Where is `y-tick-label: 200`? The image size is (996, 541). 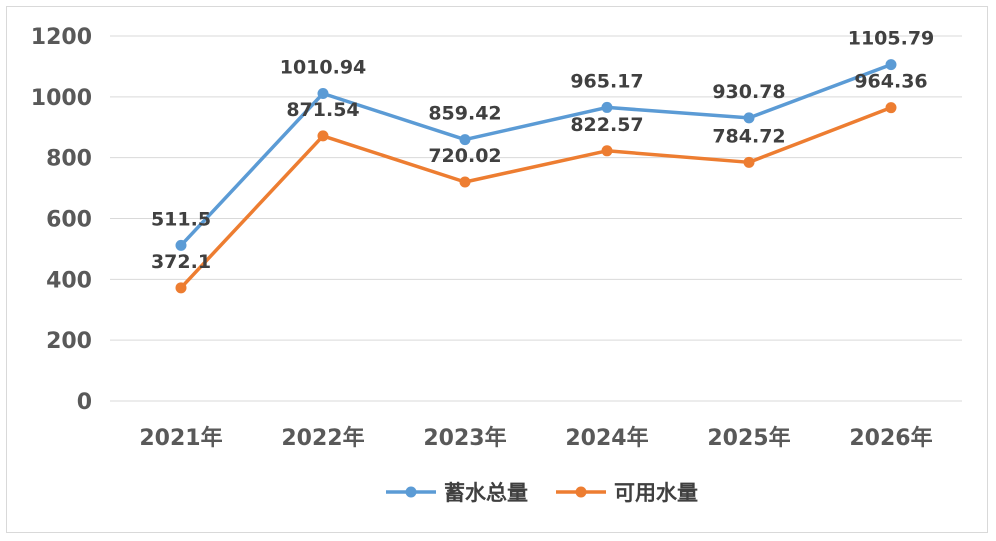
y-tick-label: 200 is located at coordinates (69, 341).